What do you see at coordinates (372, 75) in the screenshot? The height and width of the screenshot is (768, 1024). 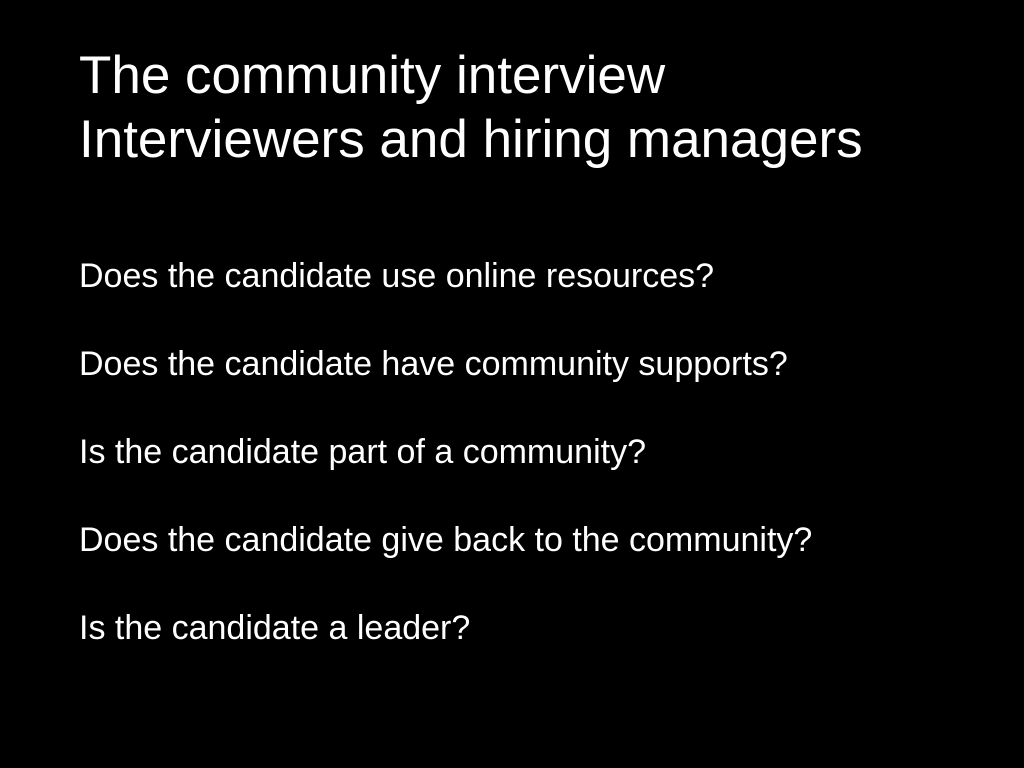 I see `title-line-1: The community interview` at bounding box center [372, 75].